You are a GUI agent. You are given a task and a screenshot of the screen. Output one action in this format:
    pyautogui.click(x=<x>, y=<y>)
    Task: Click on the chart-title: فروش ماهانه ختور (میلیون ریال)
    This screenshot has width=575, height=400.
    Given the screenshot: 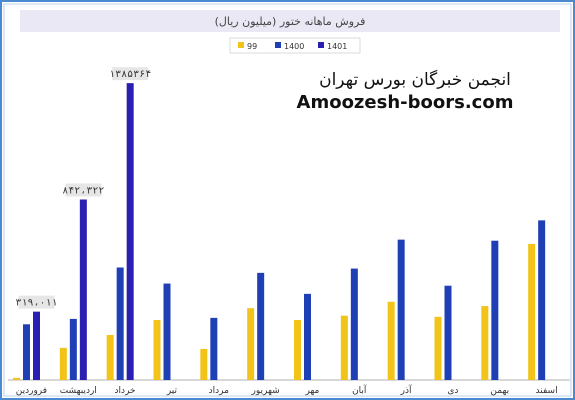 What is the action you would take?
    pyautogui.click(x=290, y=21)
    